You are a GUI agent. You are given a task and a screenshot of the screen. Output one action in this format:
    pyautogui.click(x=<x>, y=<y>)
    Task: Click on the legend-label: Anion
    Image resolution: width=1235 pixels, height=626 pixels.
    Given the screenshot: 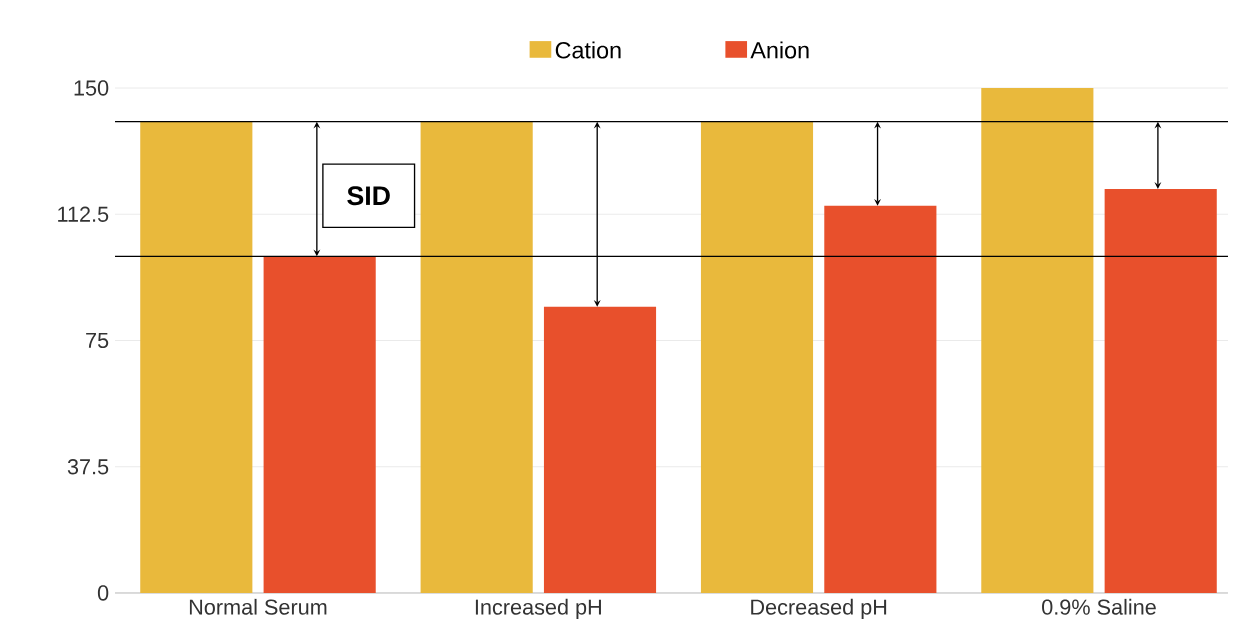 What is the action you would take?
    pyautogui.click(x=779, y=50)
    